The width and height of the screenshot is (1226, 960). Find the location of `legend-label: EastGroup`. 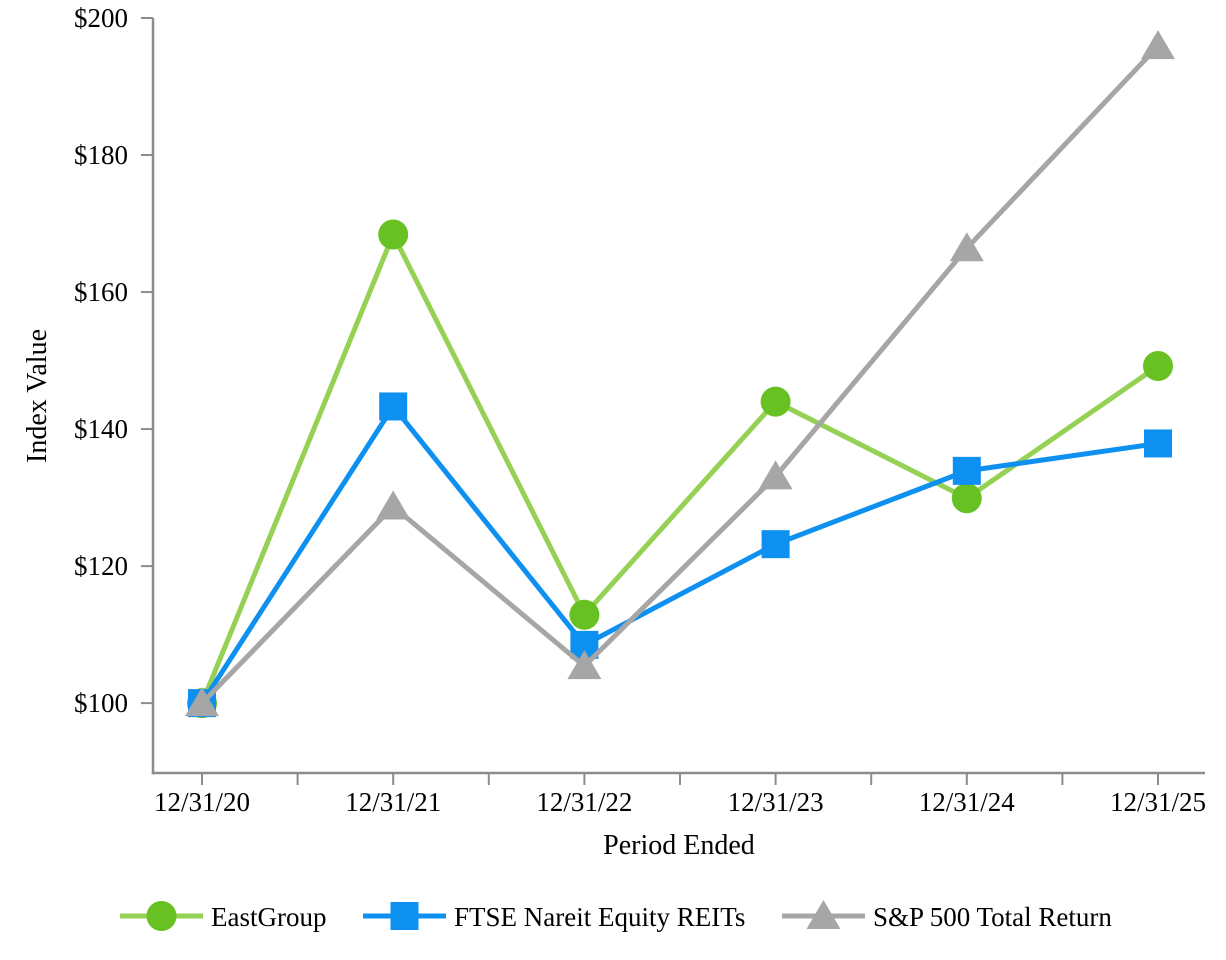

legend-label: EastGroup is located at coordinates (268, 917).